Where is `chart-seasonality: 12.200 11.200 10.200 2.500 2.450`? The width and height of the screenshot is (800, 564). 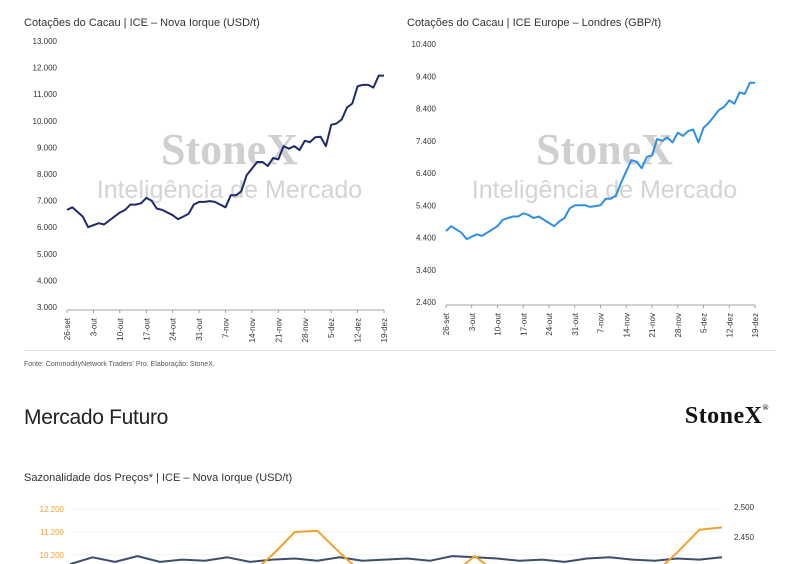 chart-seasonality: 12.200 11.200 10.200 2.500 2.450 is located at coordinates (397, 533).